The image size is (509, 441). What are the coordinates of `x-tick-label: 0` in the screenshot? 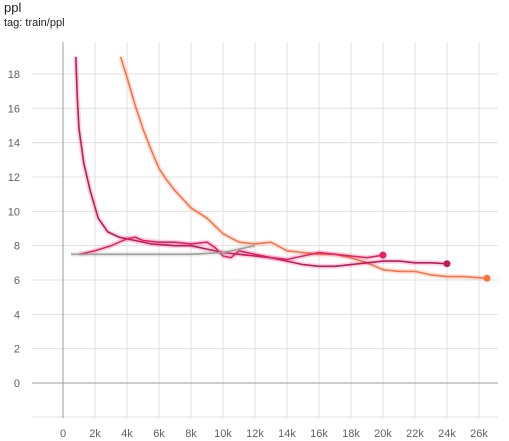 It's located at (63, 434).